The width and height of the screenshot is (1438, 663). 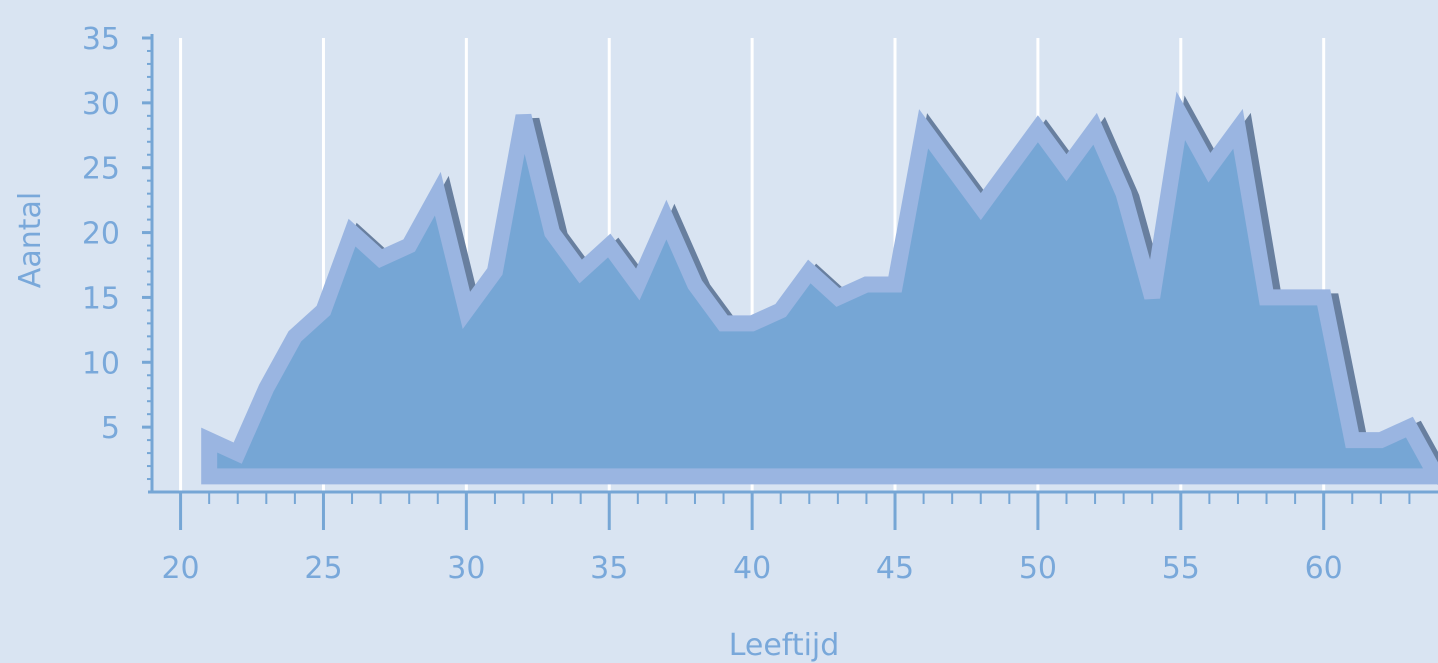 What do you see at coordinates (466, 568) in the screenshot?
I see `x-tick-label-30: 30` at bounding box center [466, 568].